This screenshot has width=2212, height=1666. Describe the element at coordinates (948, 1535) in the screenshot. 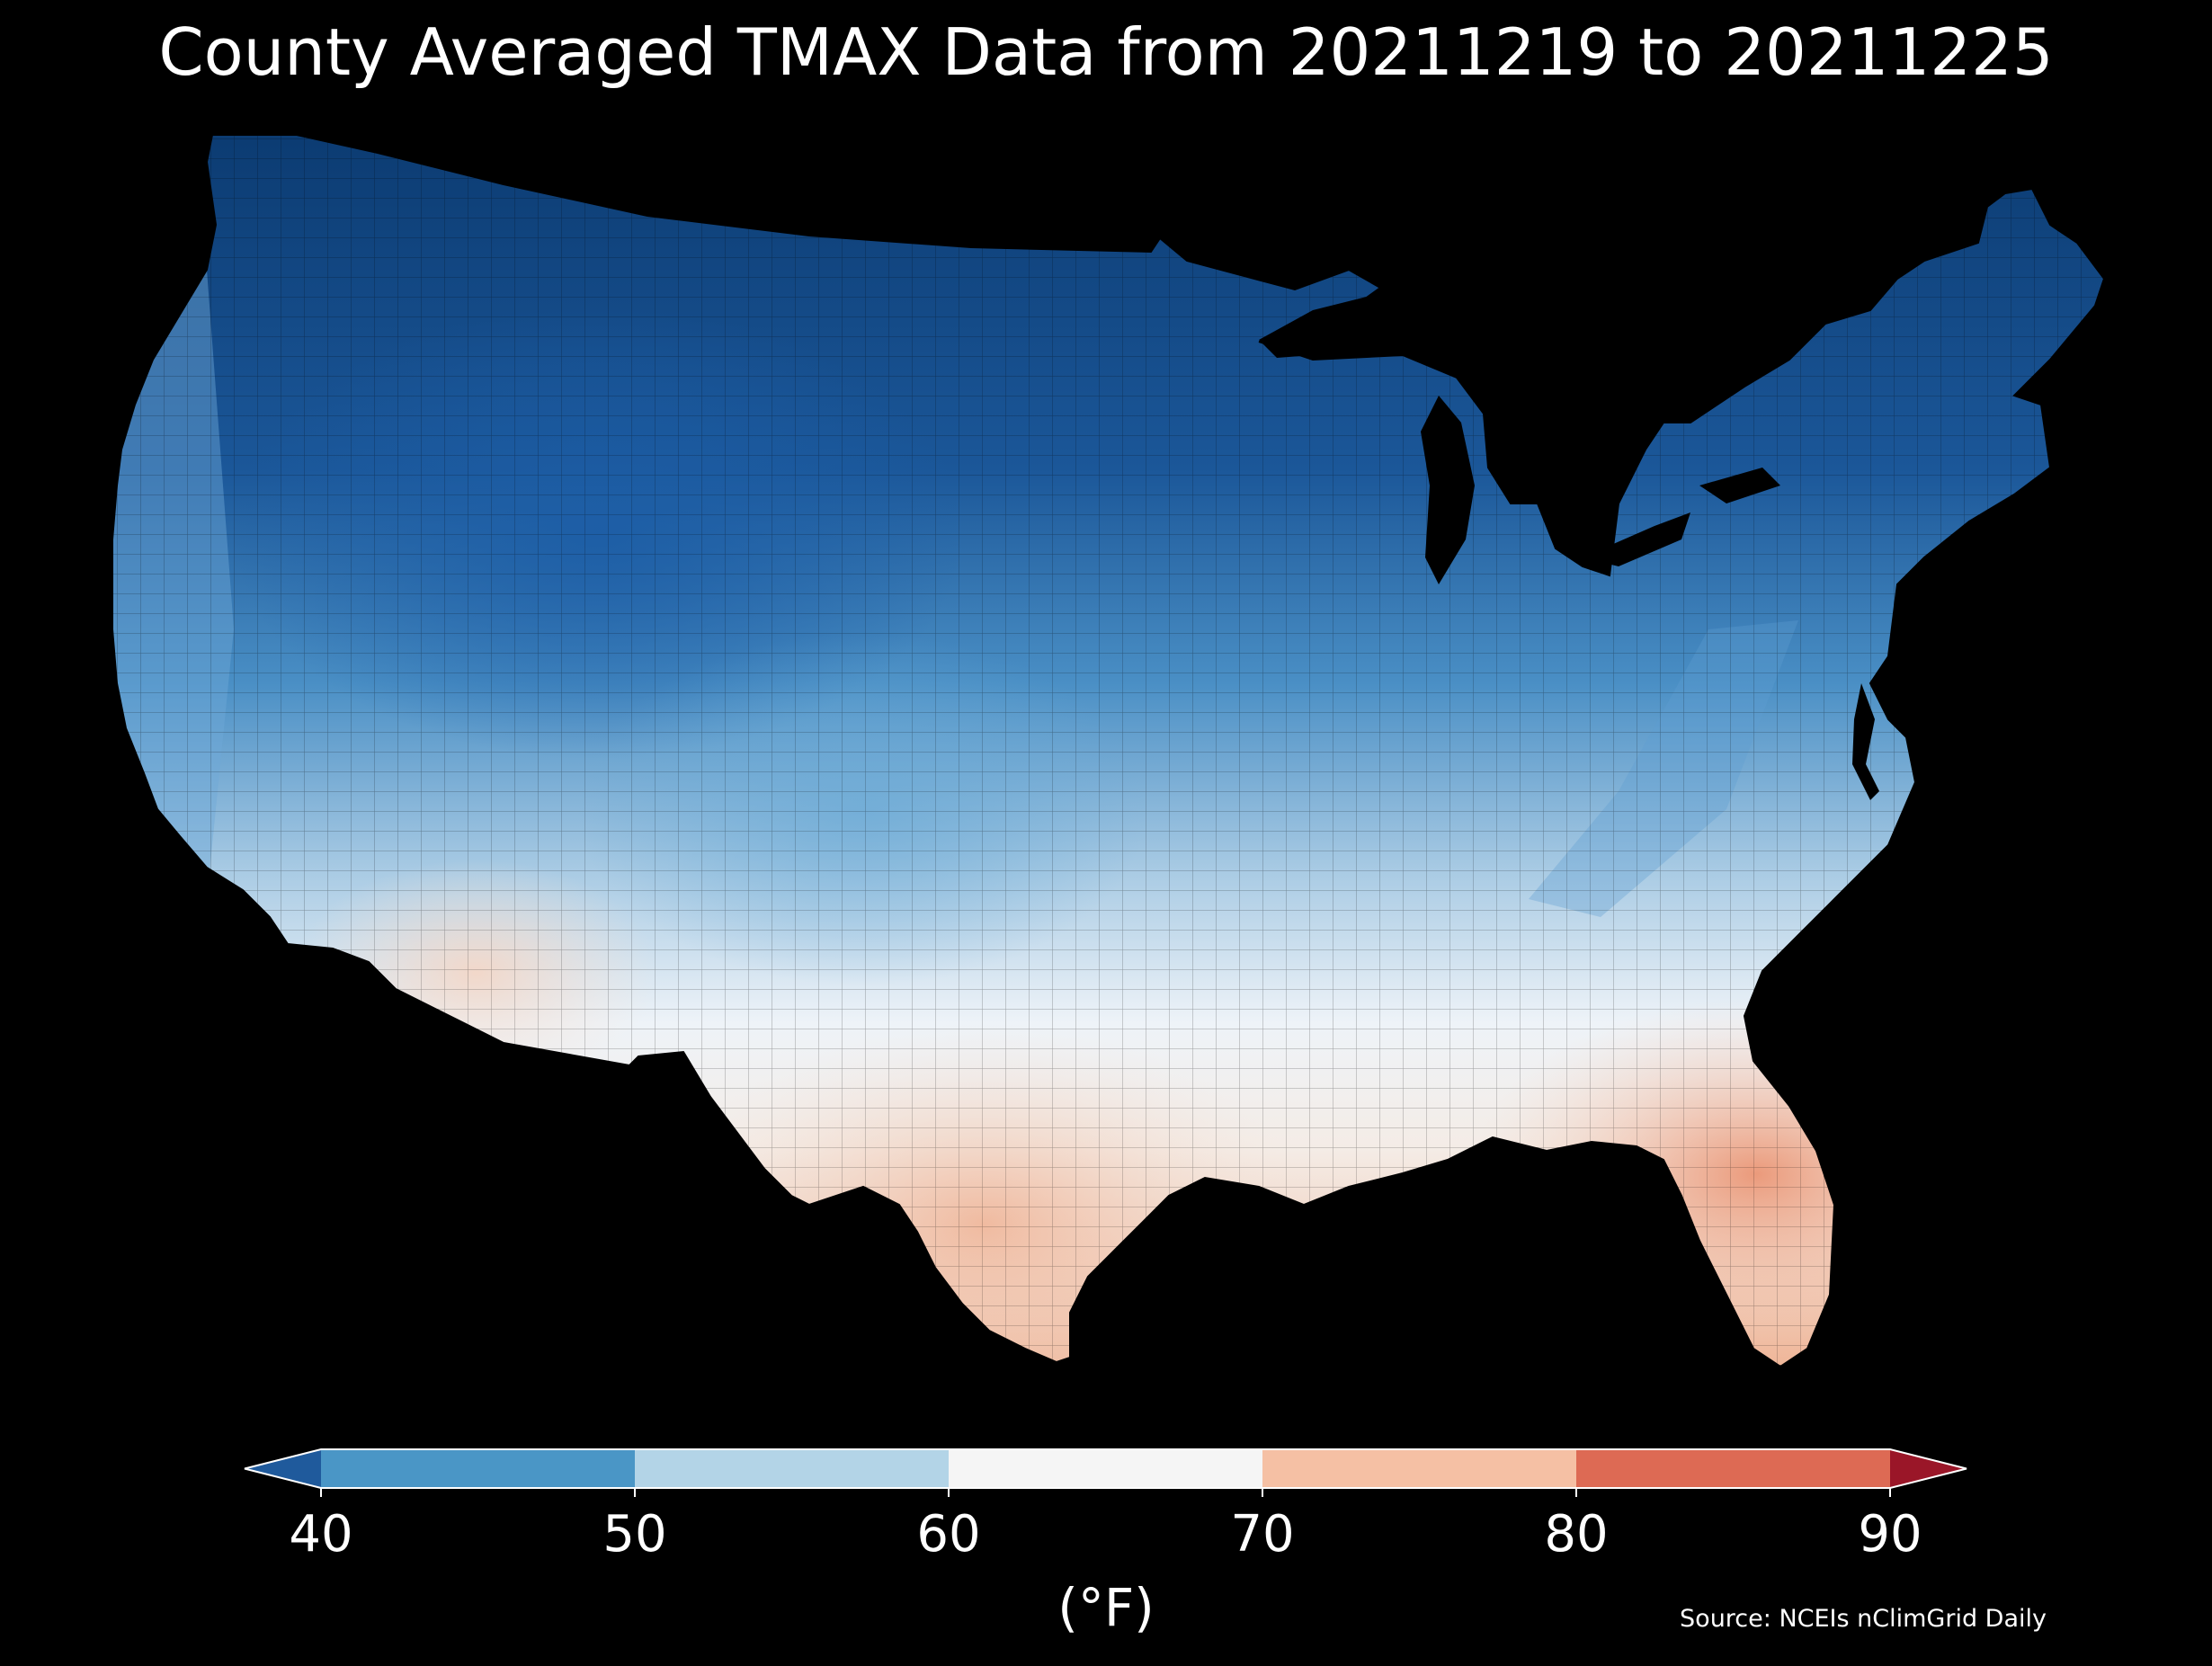

I see `colorbar-tick-label: 60` at that location.